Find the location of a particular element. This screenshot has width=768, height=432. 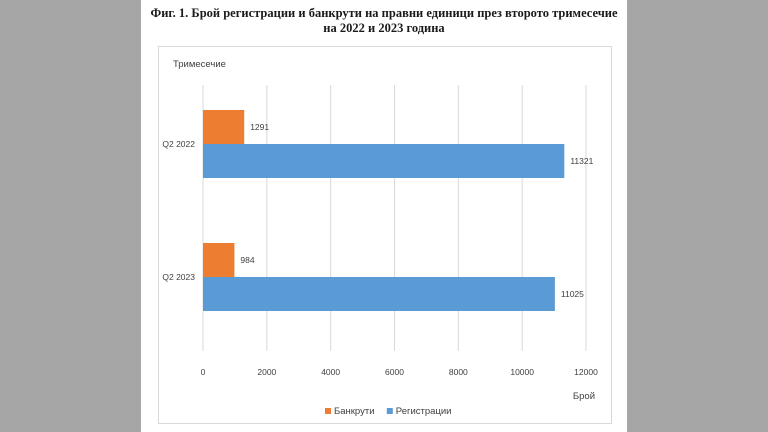

y-axis-title: Тримесечие is located at coordinates (199, 64).